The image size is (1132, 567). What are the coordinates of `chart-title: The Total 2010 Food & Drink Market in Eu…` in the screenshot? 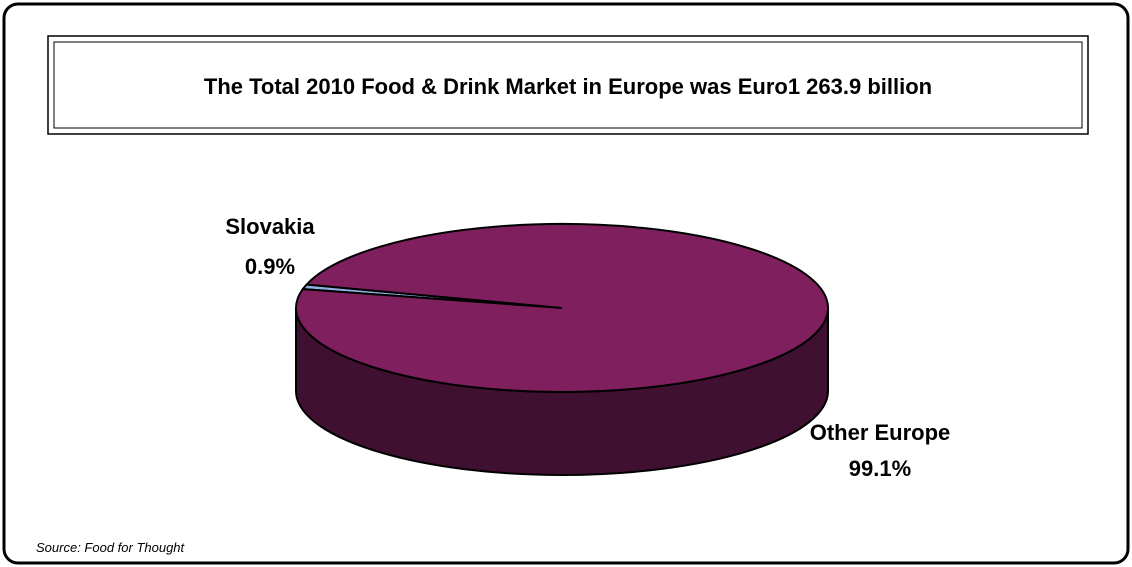 It's located at (568, 86).